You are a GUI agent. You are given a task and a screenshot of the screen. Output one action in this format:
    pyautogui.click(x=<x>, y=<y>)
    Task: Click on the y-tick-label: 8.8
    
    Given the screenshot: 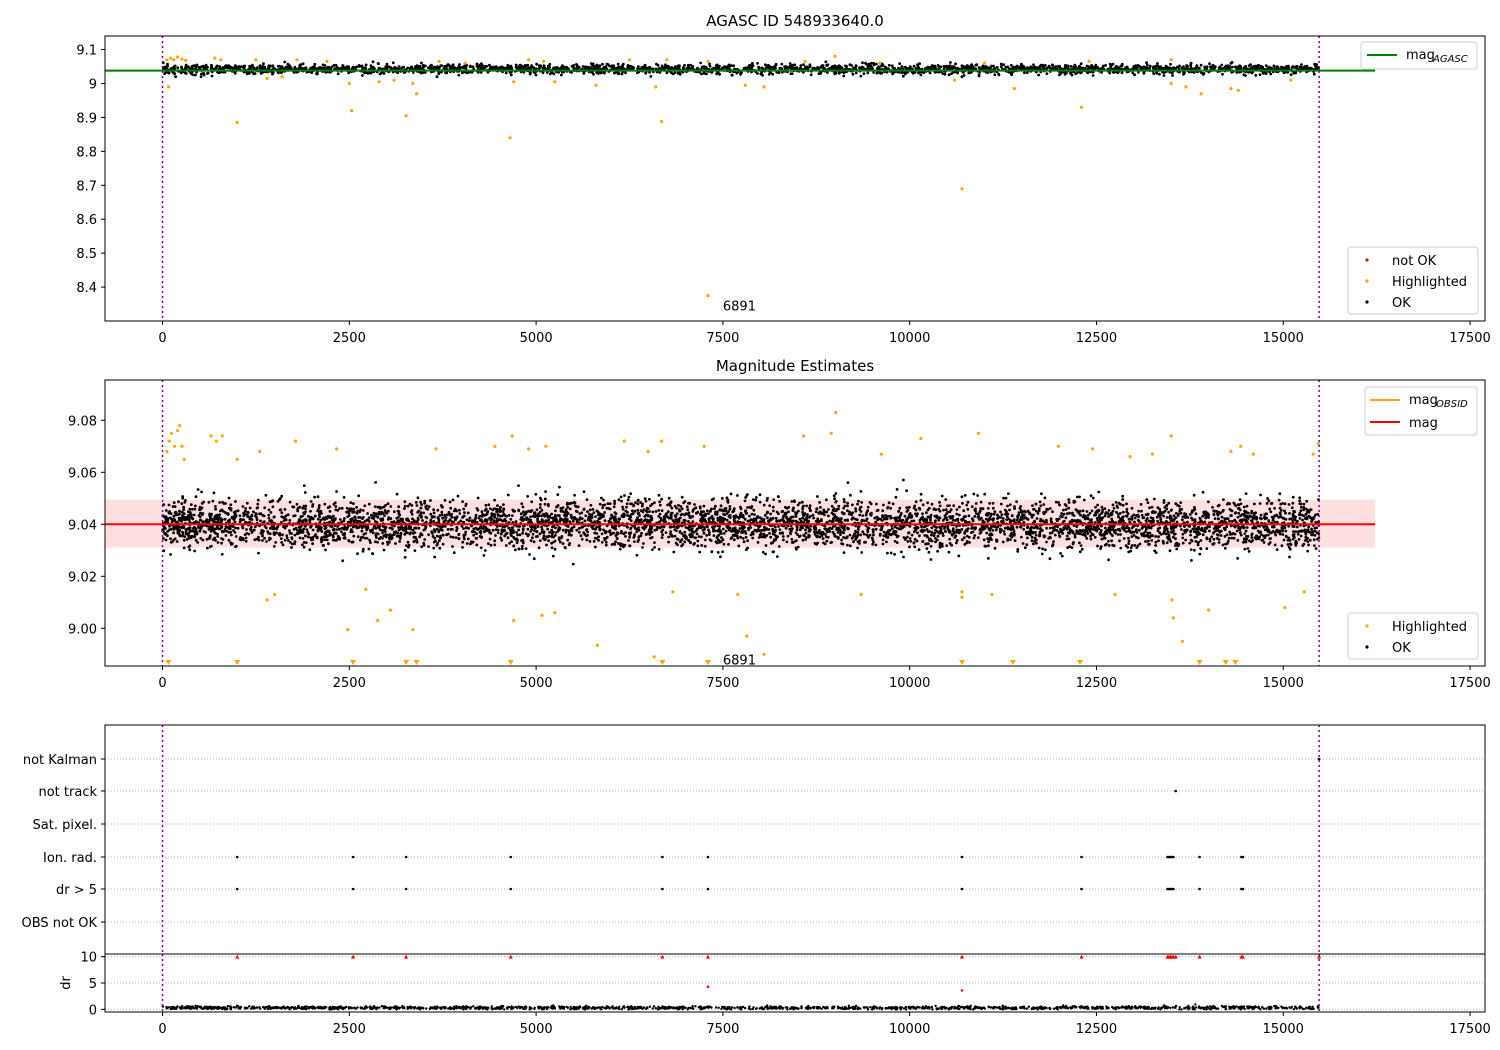 What is the action you would take?
    pyautogui.click(x=86, y=152)
    